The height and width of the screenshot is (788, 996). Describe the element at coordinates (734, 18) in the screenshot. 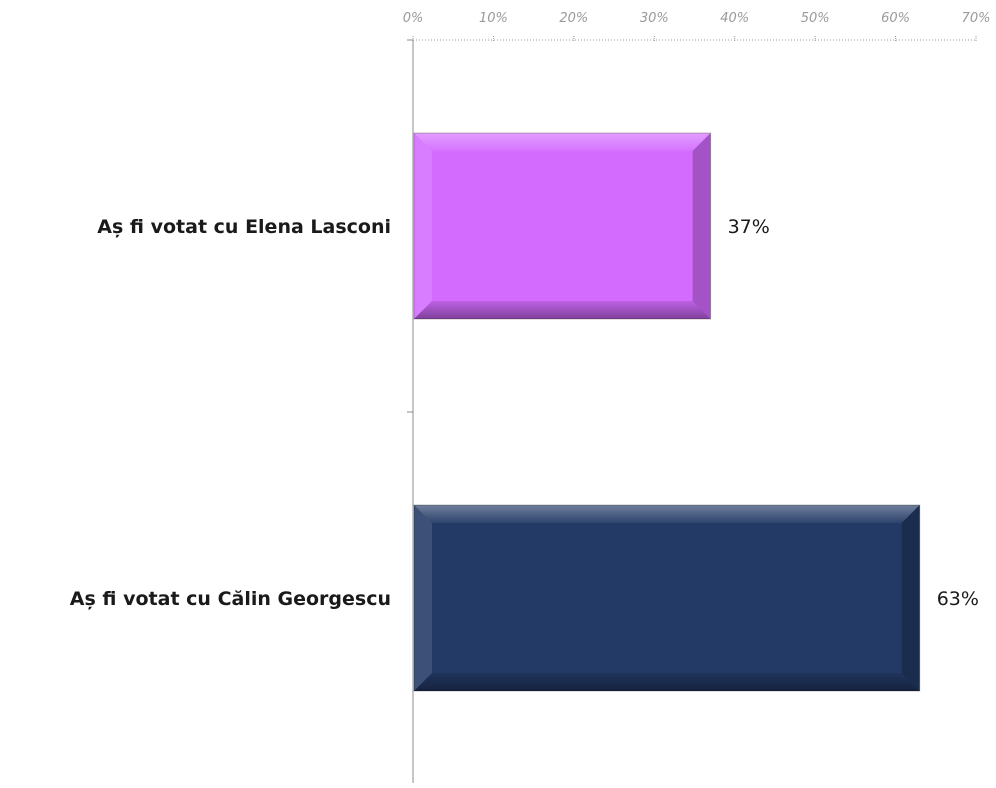

I see `x-tick-label: 40%` at that location.